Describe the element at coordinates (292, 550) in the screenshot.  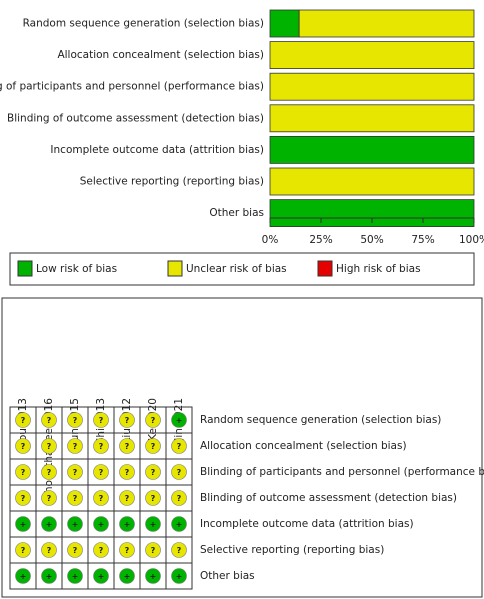
I see `domain-label: Selective reporting (reporting bias)` at that location.